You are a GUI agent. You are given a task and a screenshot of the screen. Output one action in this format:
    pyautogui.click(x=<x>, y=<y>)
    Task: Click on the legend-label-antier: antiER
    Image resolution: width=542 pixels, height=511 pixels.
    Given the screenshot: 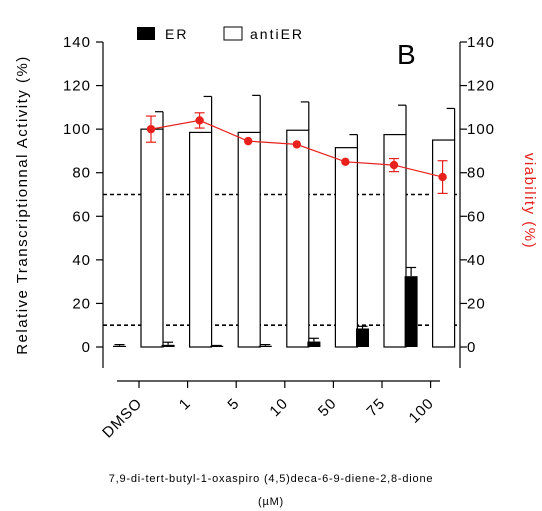 What is the action you would take?
    pyautogui.click(x=277, y=34)
    